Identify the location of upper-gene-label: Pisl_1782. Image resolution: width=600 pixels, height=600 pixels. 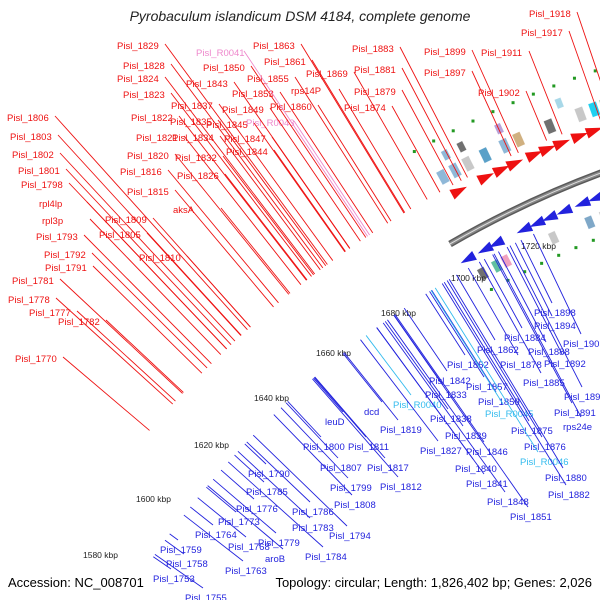
(79, 322).